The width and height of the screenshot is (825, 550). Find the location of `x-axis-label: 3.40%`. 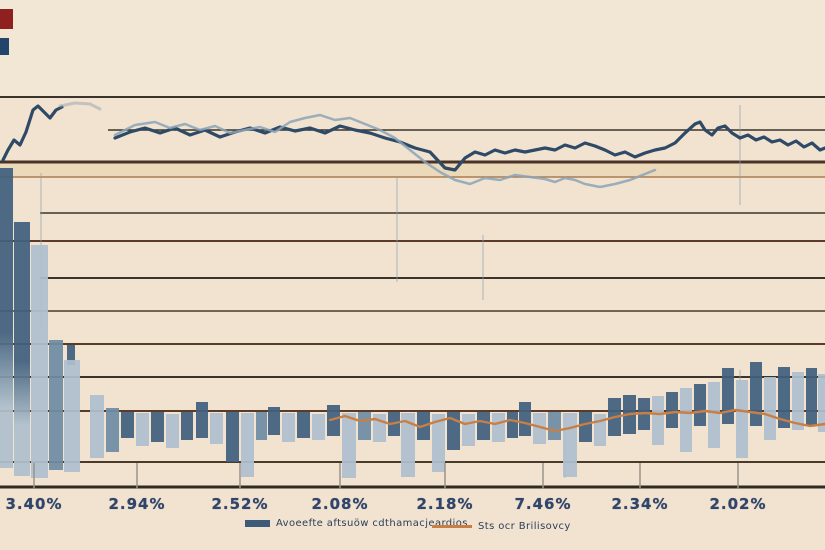

x-axis-label: 3.40% is located at coordinates (34, 504).